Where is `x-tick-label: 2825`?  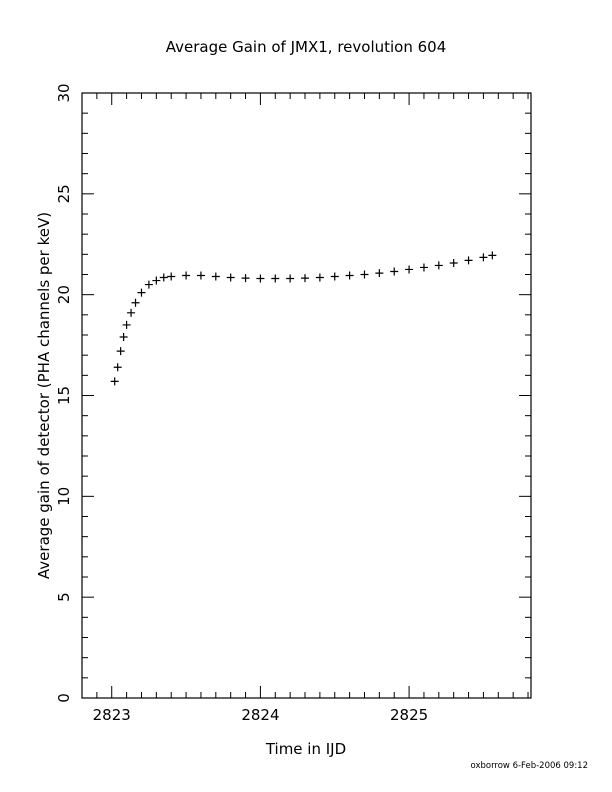
x-tick-label: 2825 is located at coordinates (409, 715).